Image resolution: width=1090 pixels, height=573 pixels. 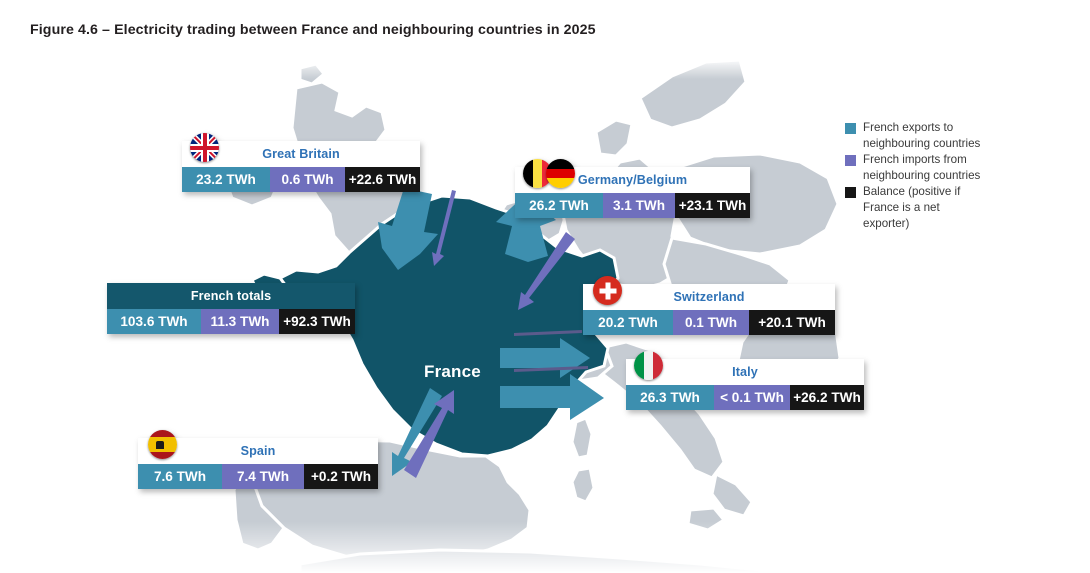 I want to click on country-box-header: French totals, so click(x=231, y=296).